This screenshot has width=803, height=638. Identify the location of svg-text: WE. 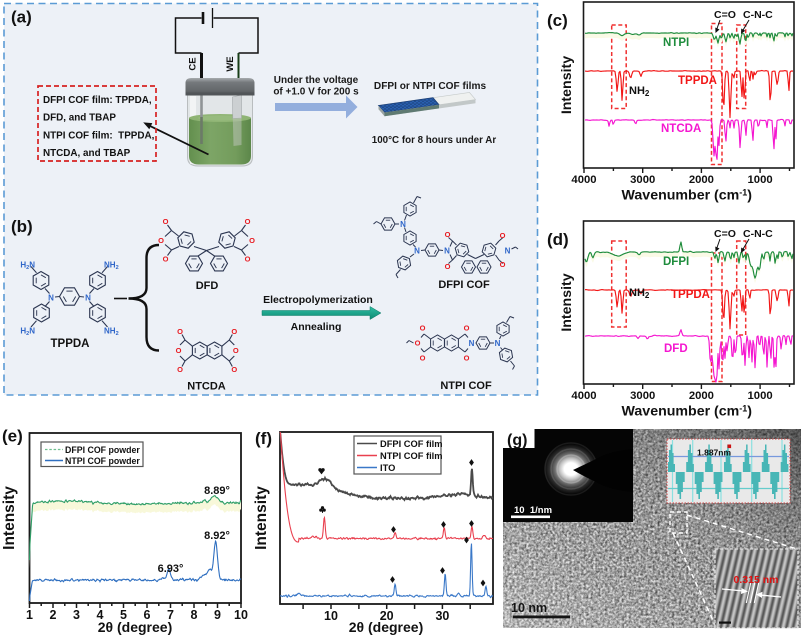
(230, 63).